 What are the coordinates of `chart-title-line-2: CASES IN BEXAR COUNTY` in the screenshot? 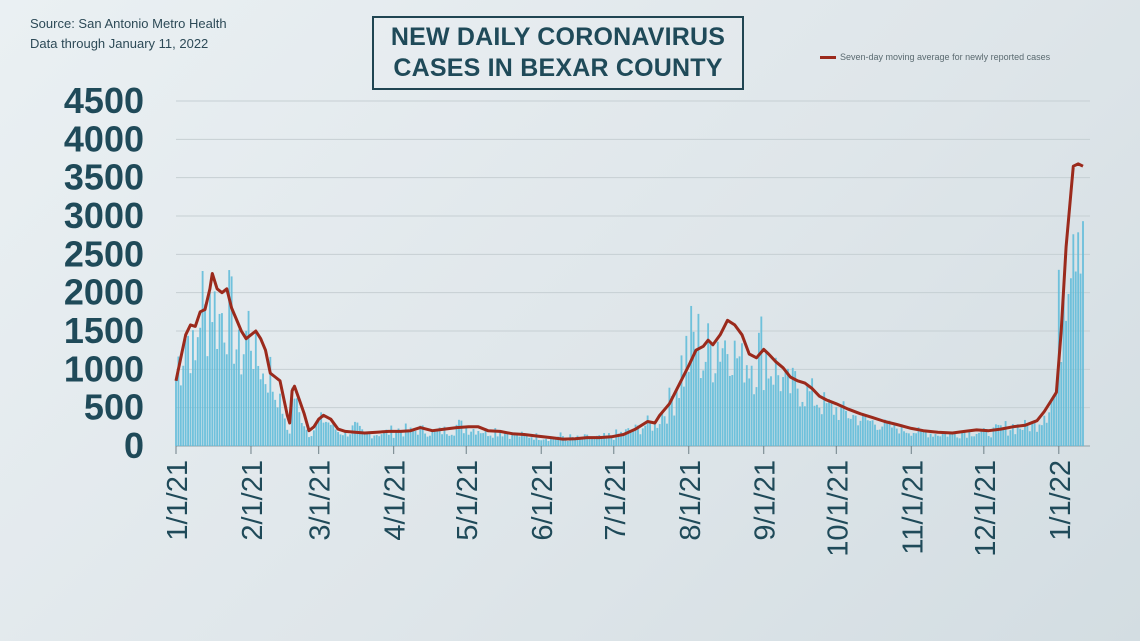 It's located at (558, 68).